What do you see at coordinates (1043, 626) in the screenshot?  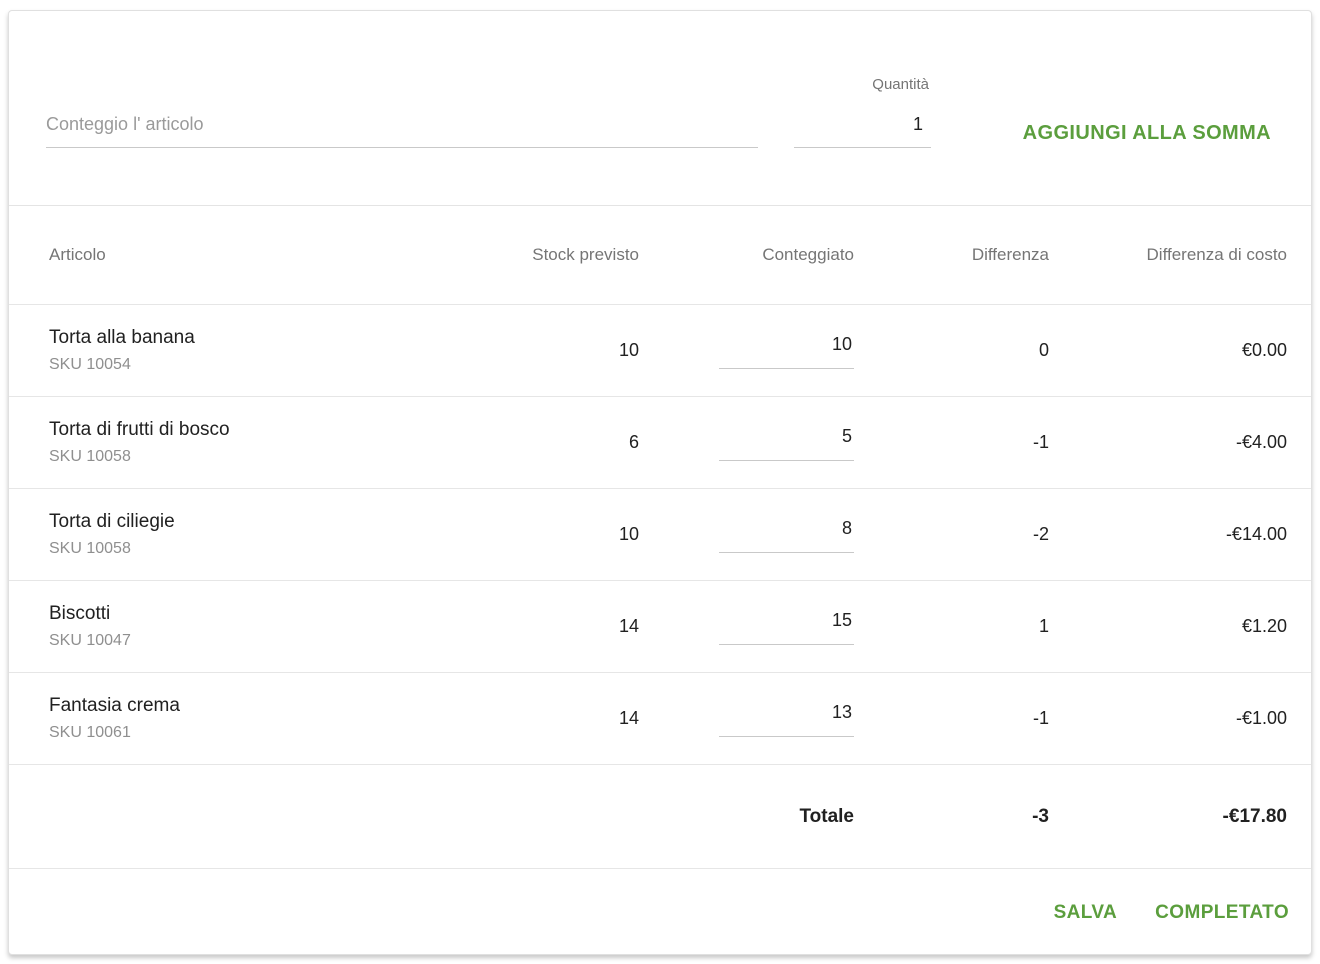 I see `difference-value: 1` at bounding box center [1043, 626].